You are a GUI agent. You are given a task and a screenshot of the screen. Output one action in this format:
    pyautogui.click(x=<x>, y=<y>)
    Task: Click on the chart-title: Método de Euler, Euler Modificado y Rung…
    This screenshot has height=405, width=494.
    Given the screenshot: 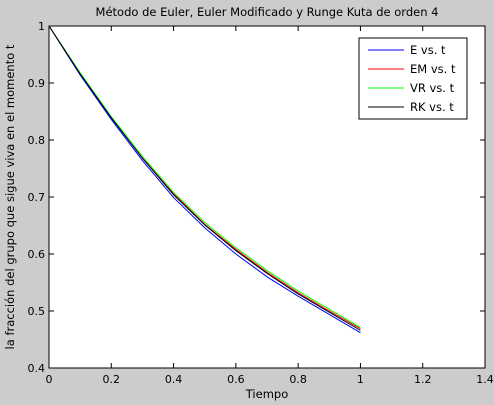 What is the action you would take?
    pyautogui.click(x=267, y=12)
    